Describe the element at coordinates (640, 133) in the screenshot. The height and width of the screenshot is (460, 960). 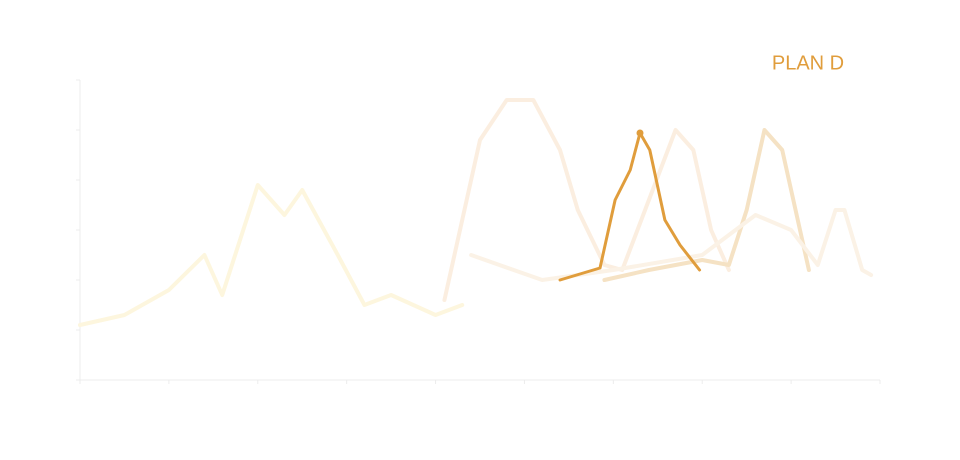
I see `peak-marker` at that location.